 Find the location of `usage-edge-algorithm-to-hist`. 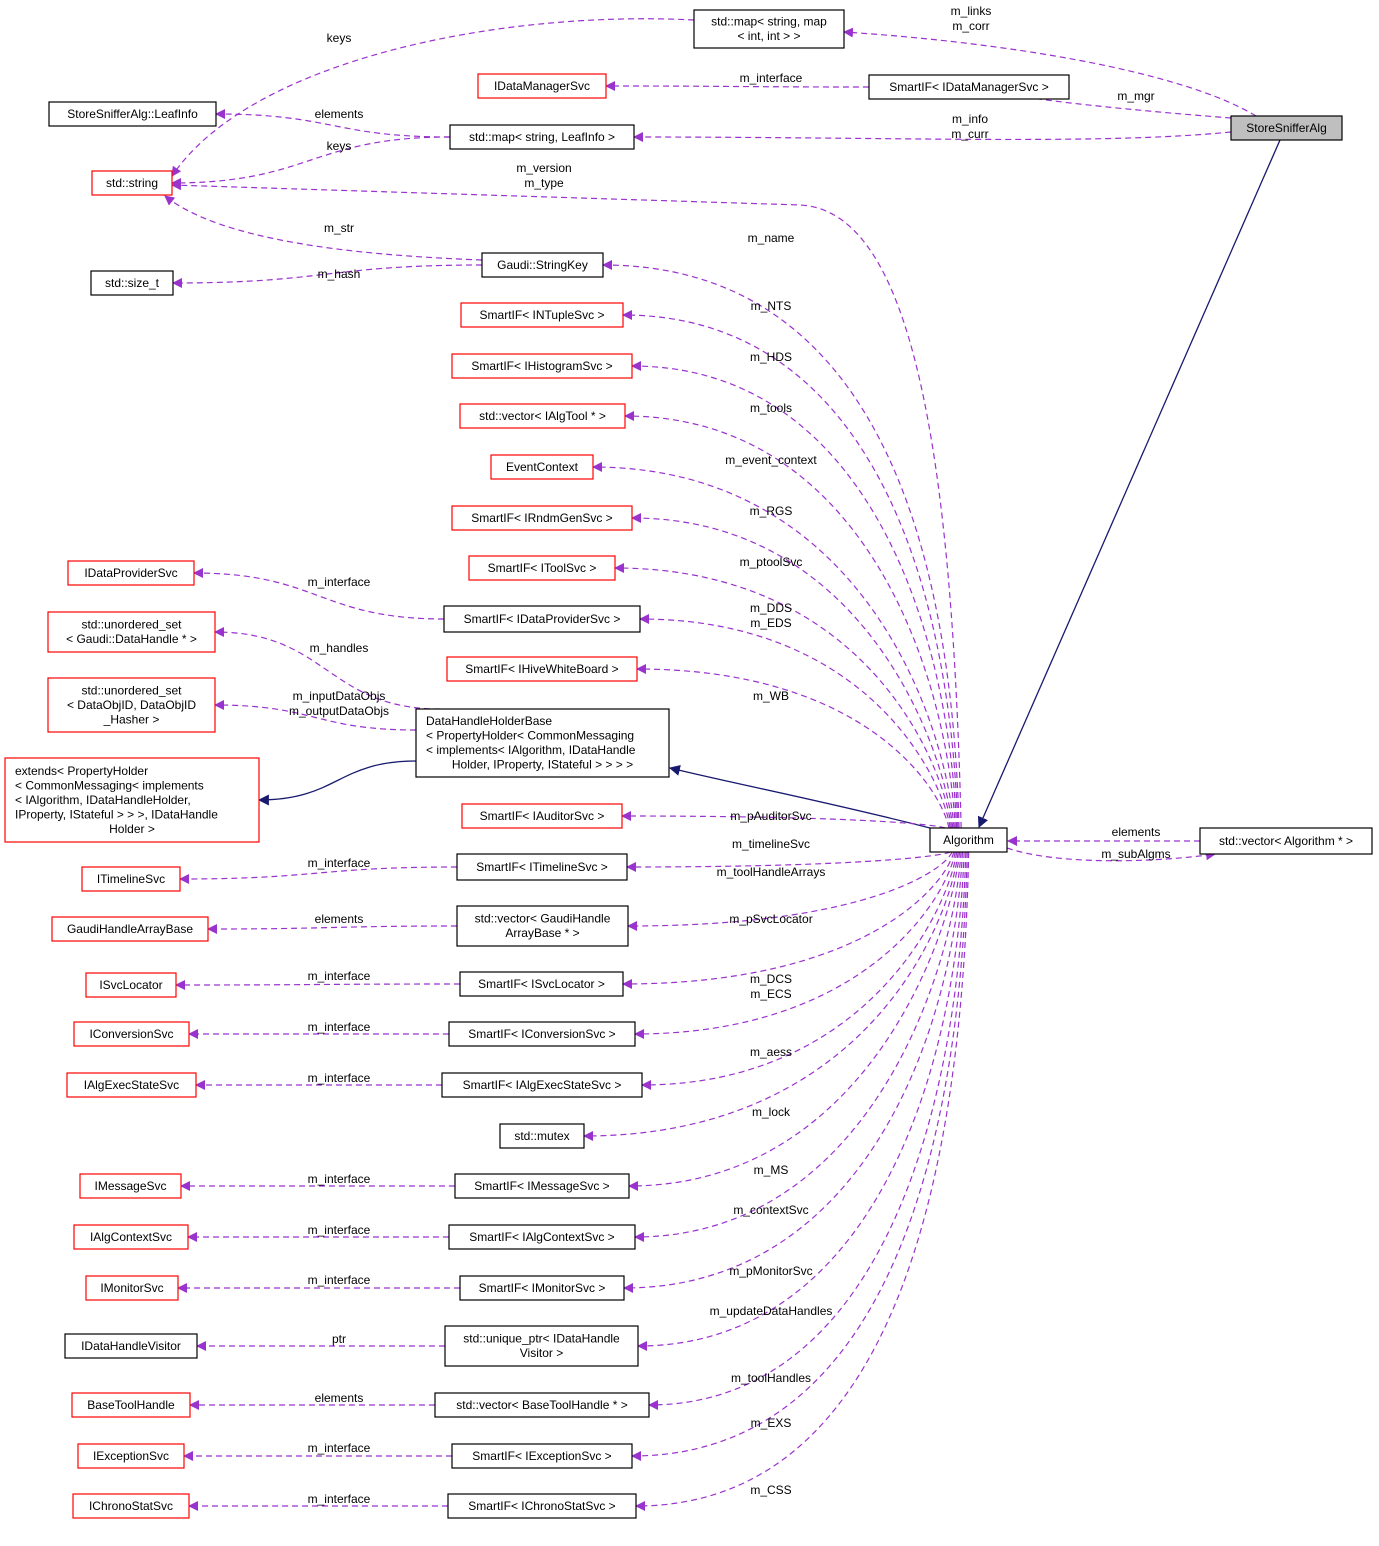

usage-edge-algorithm-to-hist is located at coordinates (794, 595).